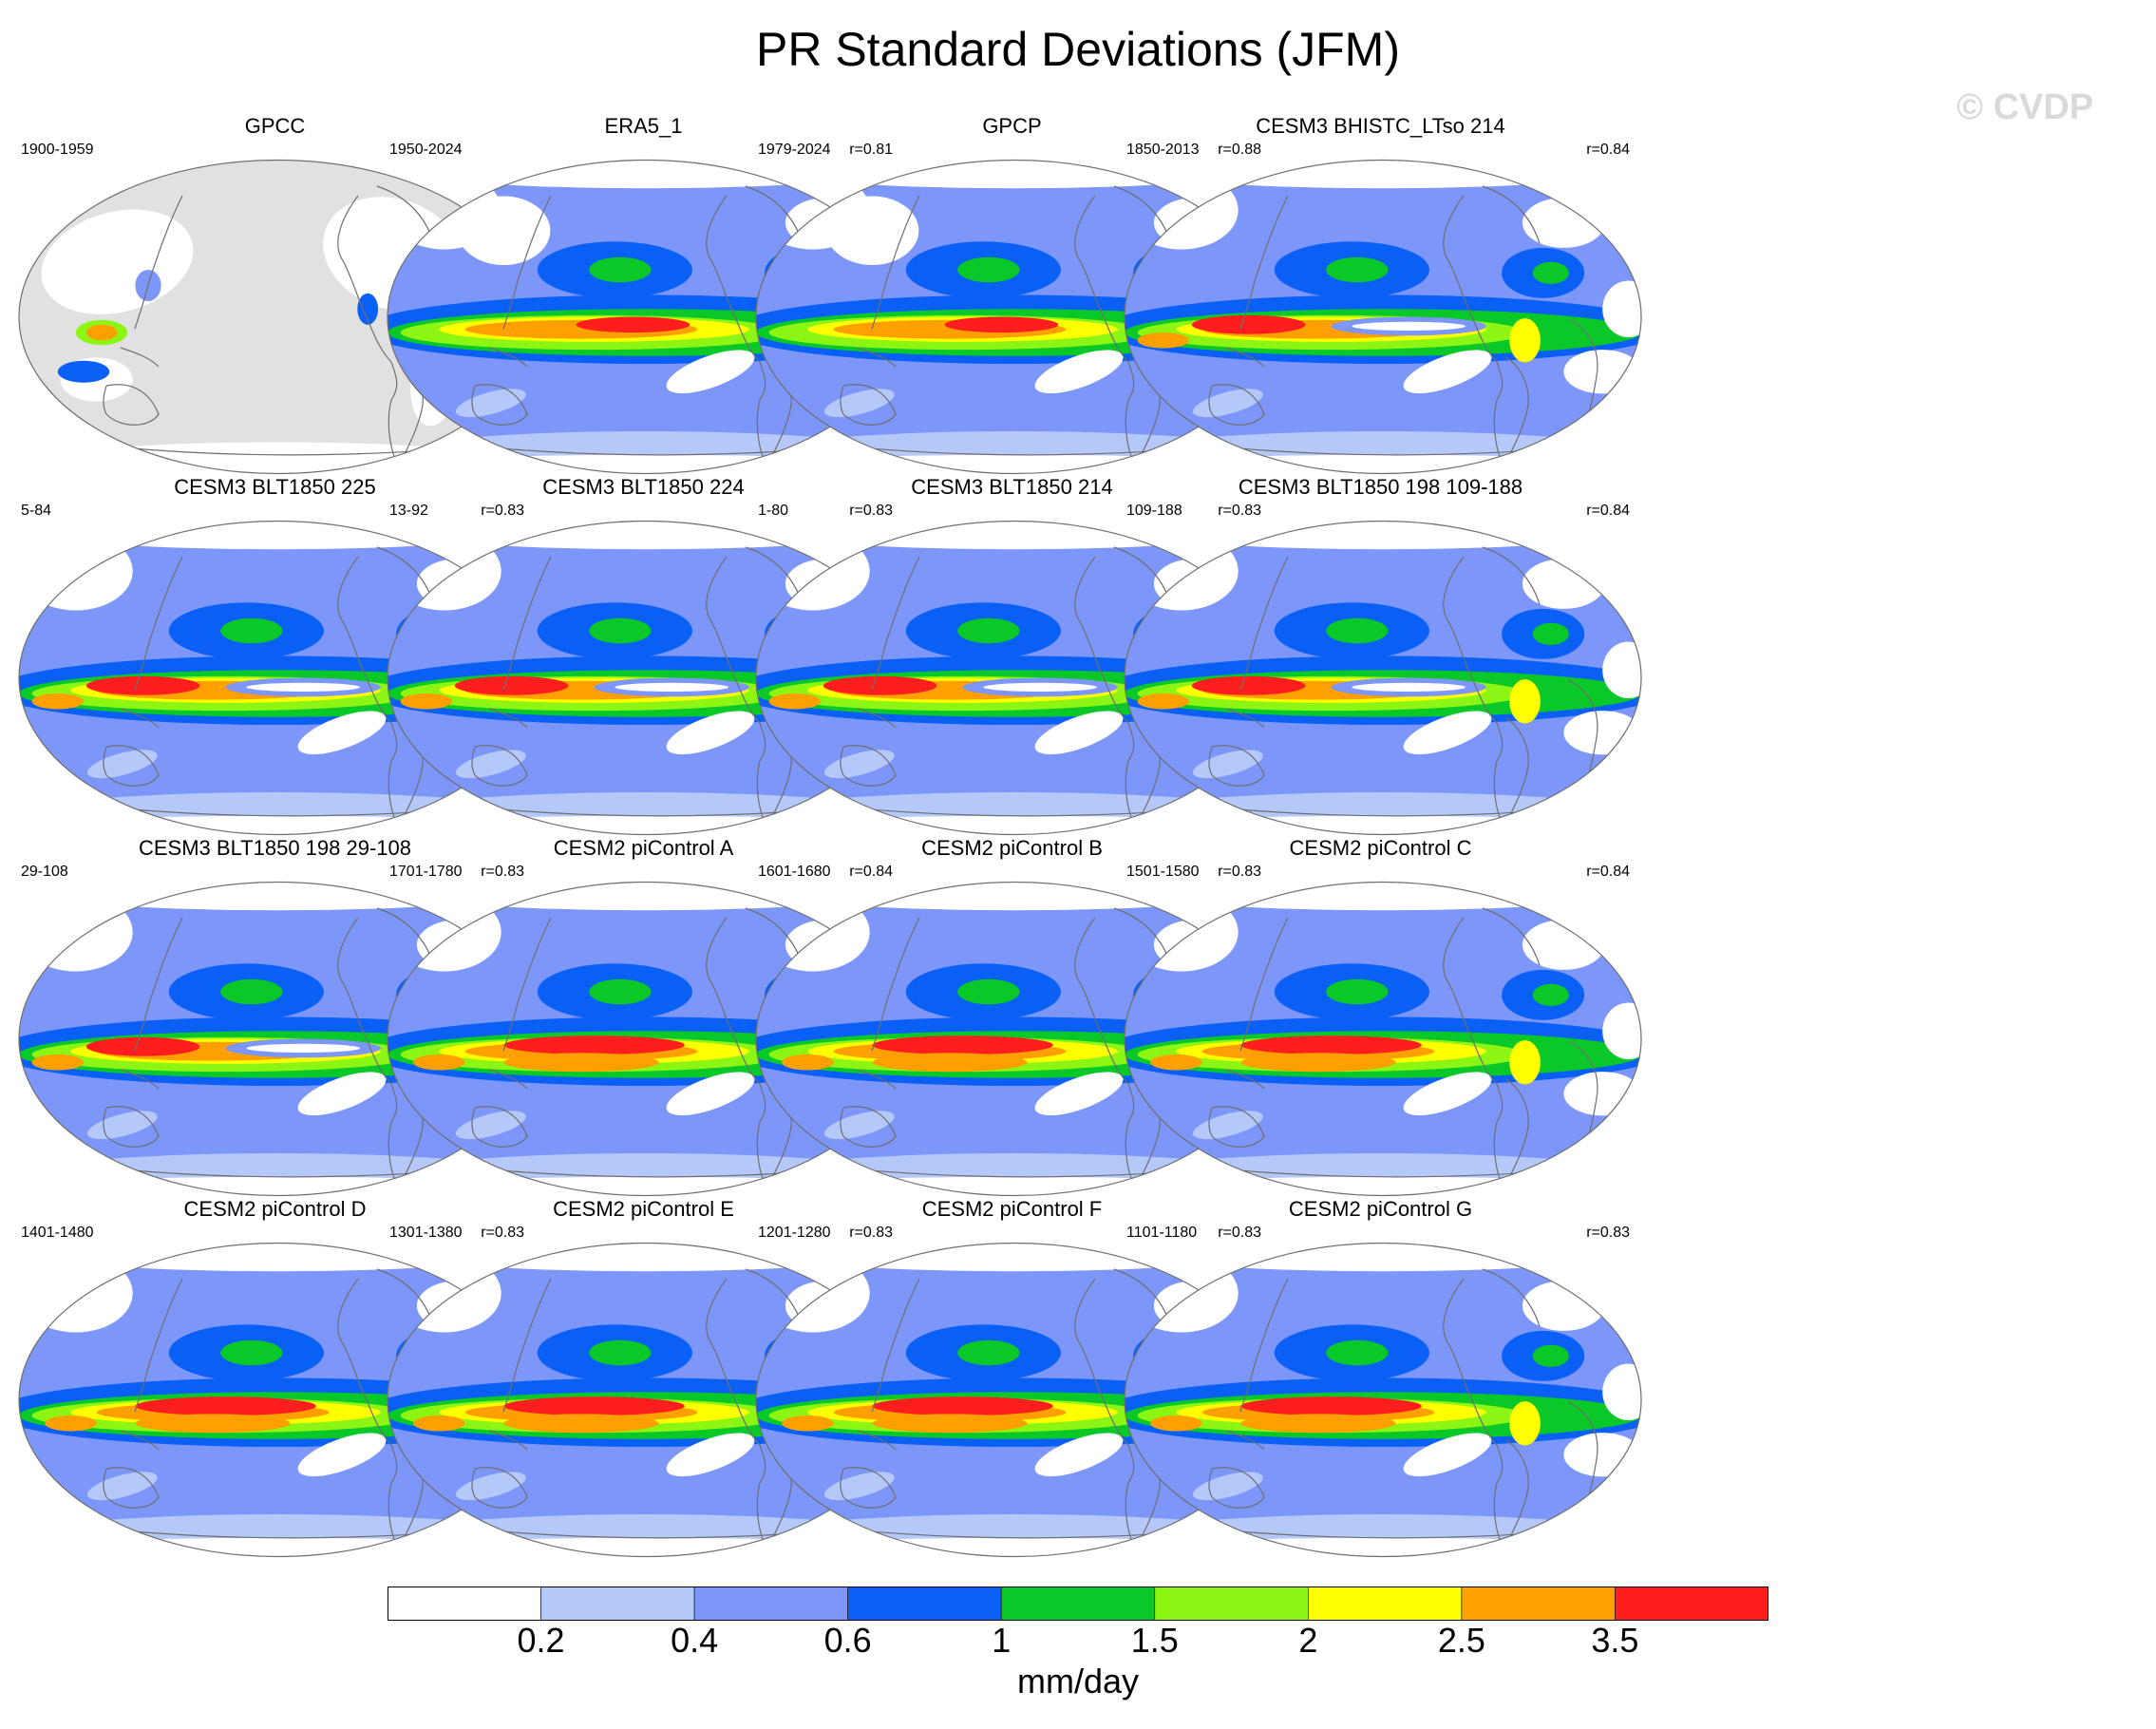 Image resolution: width=2156 pixels, height=1729 pixels. What do you see at coordinates (1615, 1640) in the screenshot?
I see `colorbar-tick-label: 3.5` at bounding box center [1615, 1640].